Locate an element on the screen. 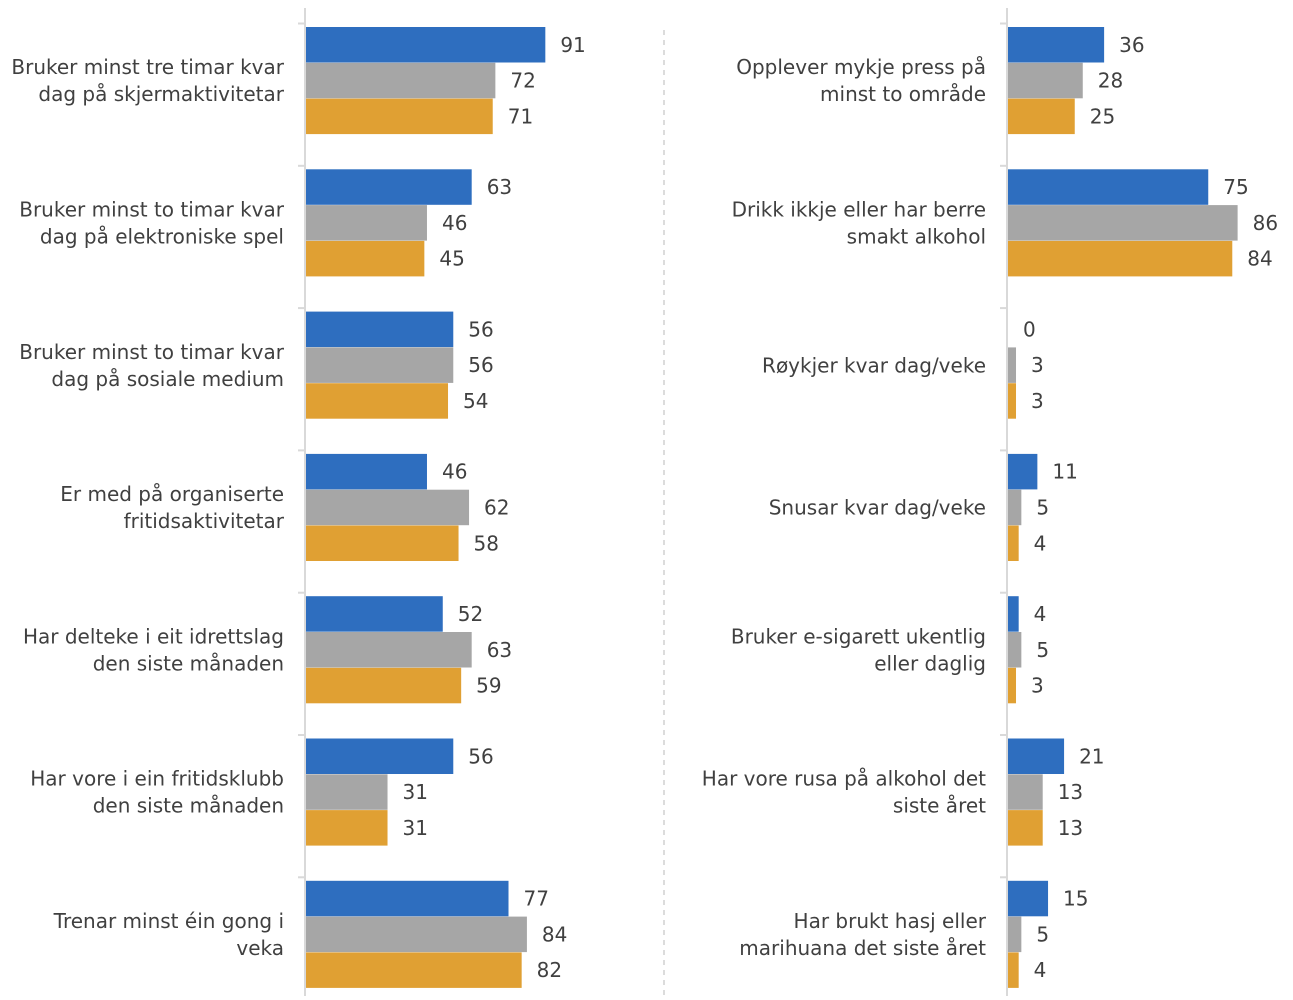 This screenshot has height=1000, width=1293. right-value-label: 86 is located at coordinates (1265, 223).